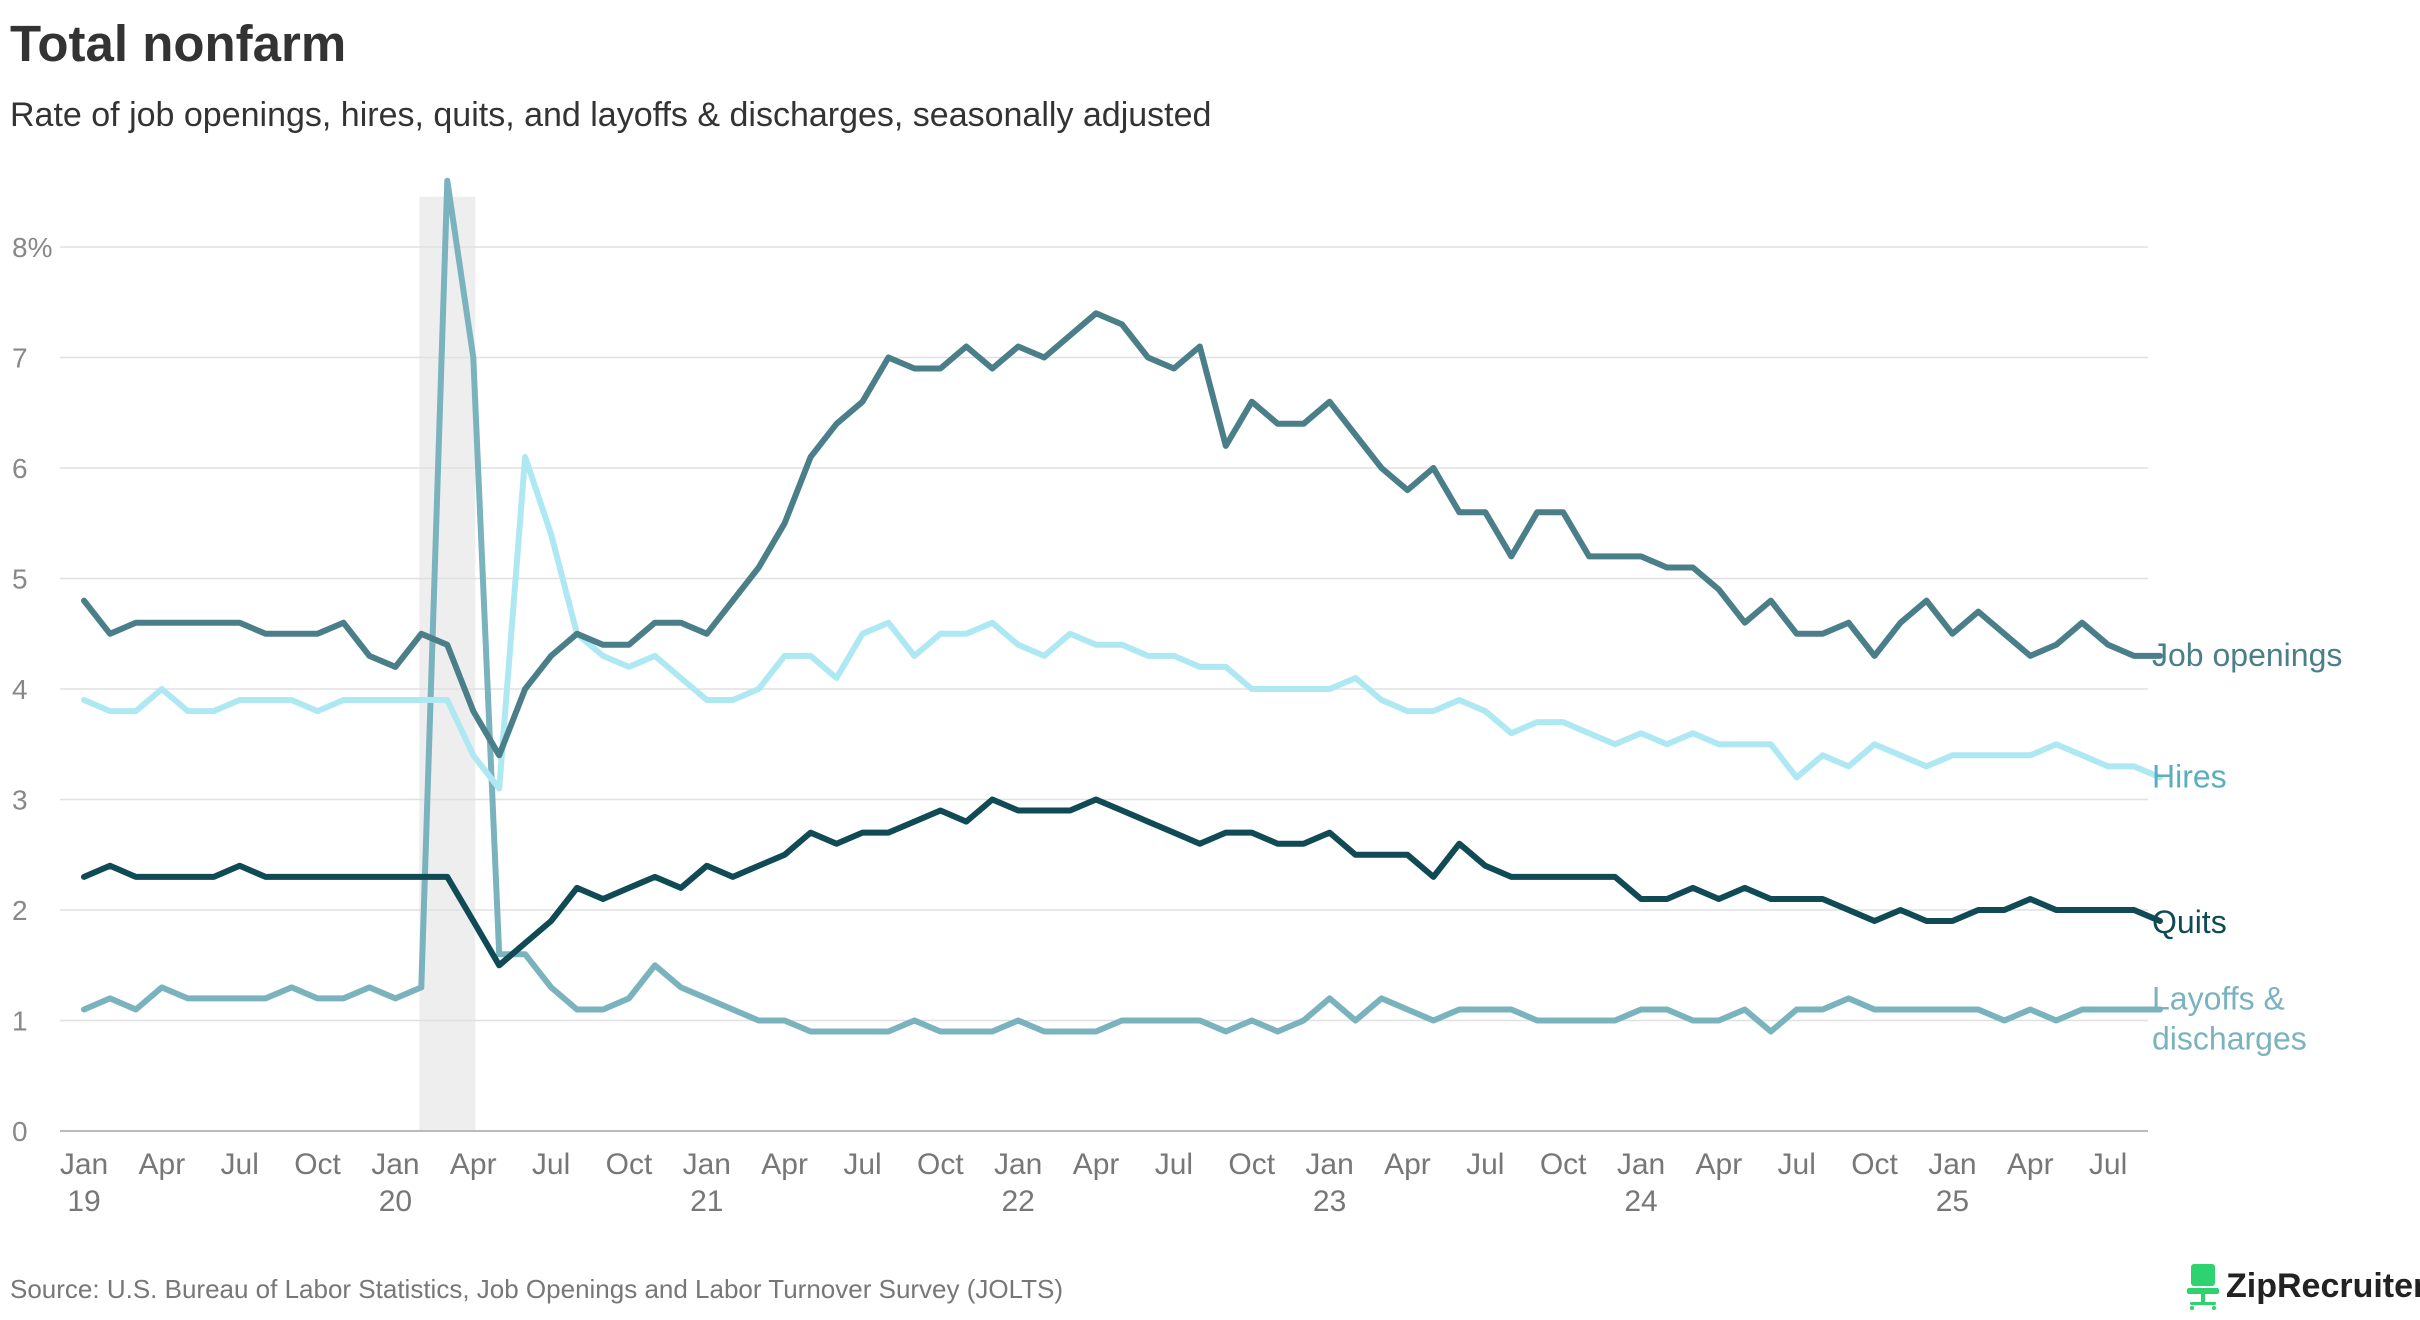 The width and height of the screenshot is (2420, 1320). I want to click on legend-label-line: Quits, so click(2189, 922).